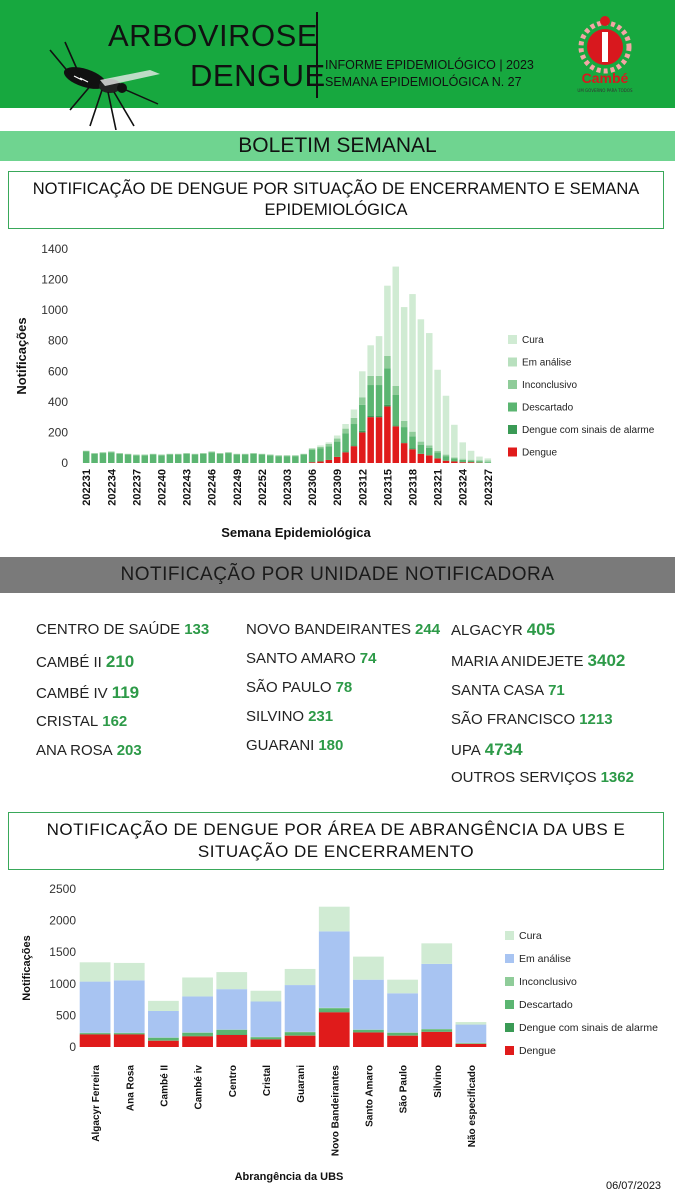 The image size is (675, 1200). Describe the element at coordinates (617, 777) in the screenshot. I see `unit-value: 1362` at that location.